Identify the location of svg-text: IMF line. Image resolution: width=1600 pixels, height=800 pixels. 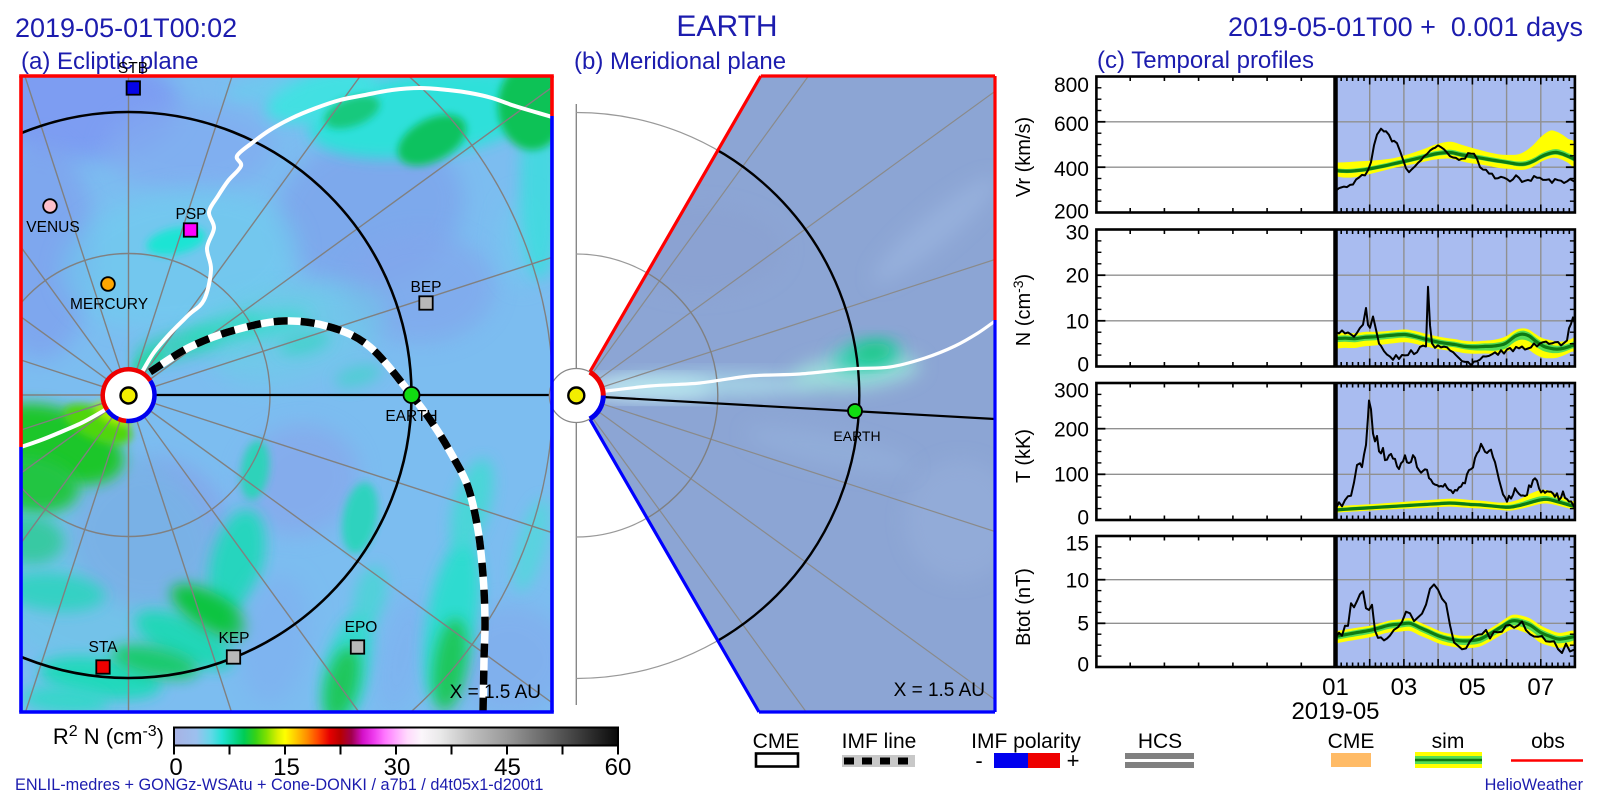
(879, 741).